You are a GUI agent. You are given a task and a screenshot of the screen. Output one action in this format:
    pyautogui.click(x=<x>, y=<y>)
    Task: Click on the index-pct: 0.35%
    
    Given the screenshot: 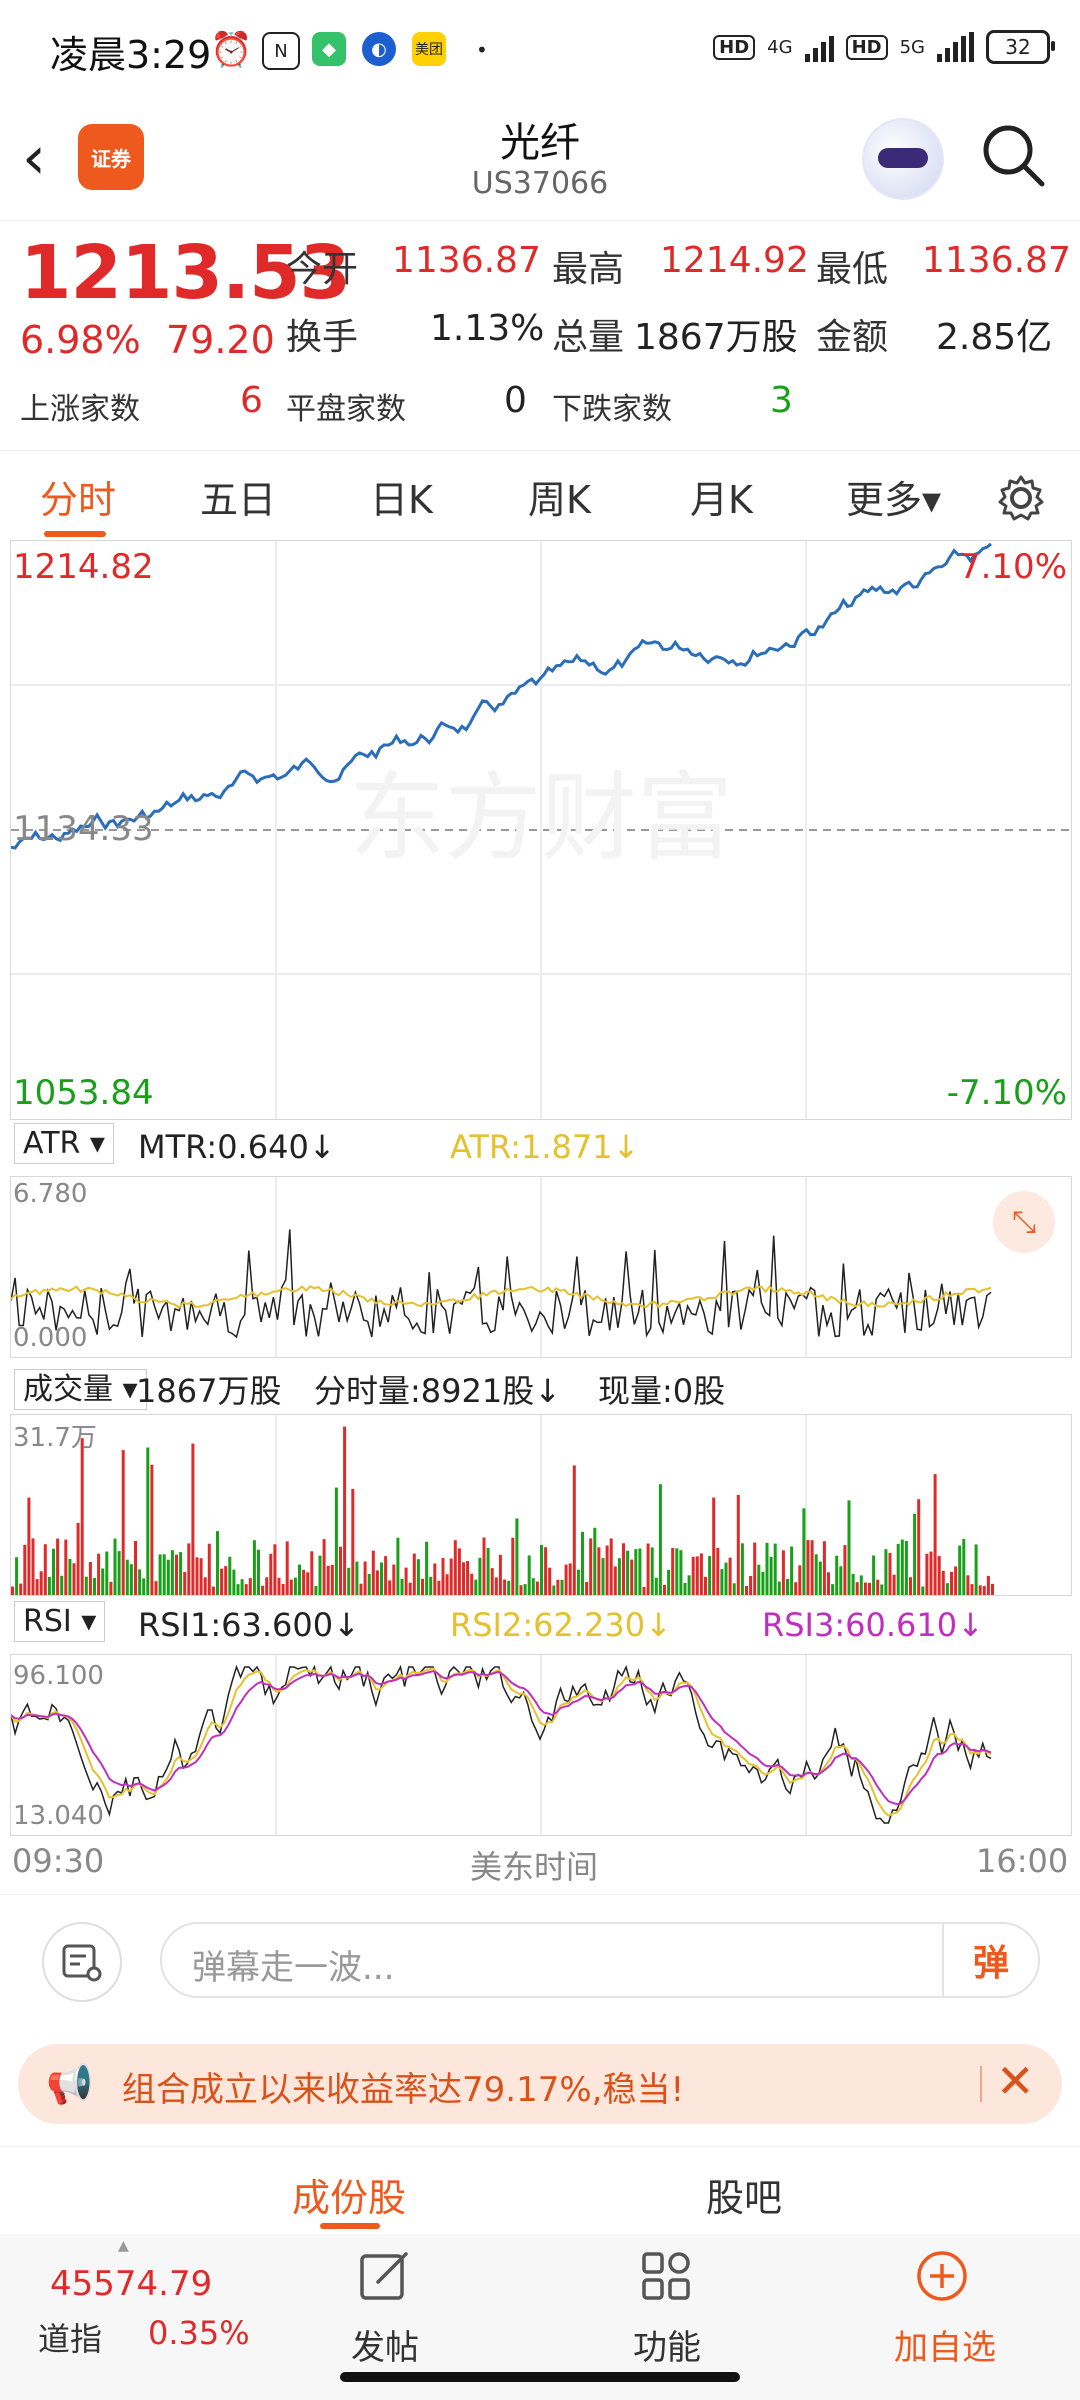 What is the action you would take?
    pyautogui.click(x=199, y=2333)
    